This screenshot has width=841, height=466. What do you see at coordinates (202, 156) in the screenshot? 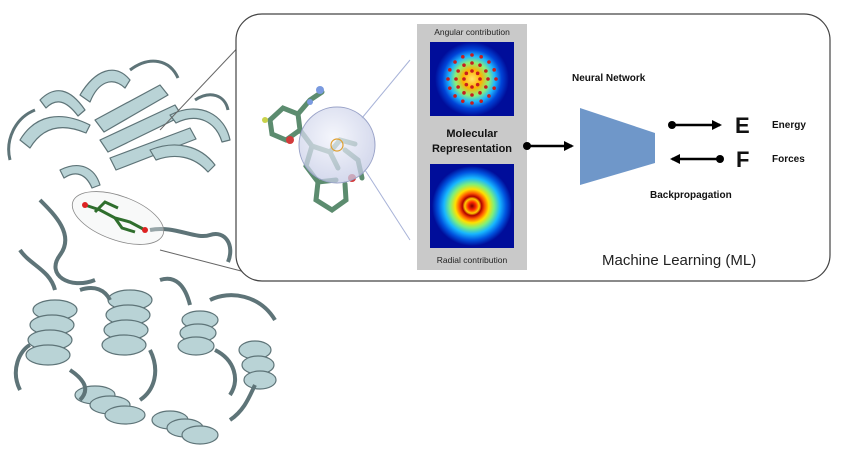
I see `zoom-lines` at bounding box center [202, 156].